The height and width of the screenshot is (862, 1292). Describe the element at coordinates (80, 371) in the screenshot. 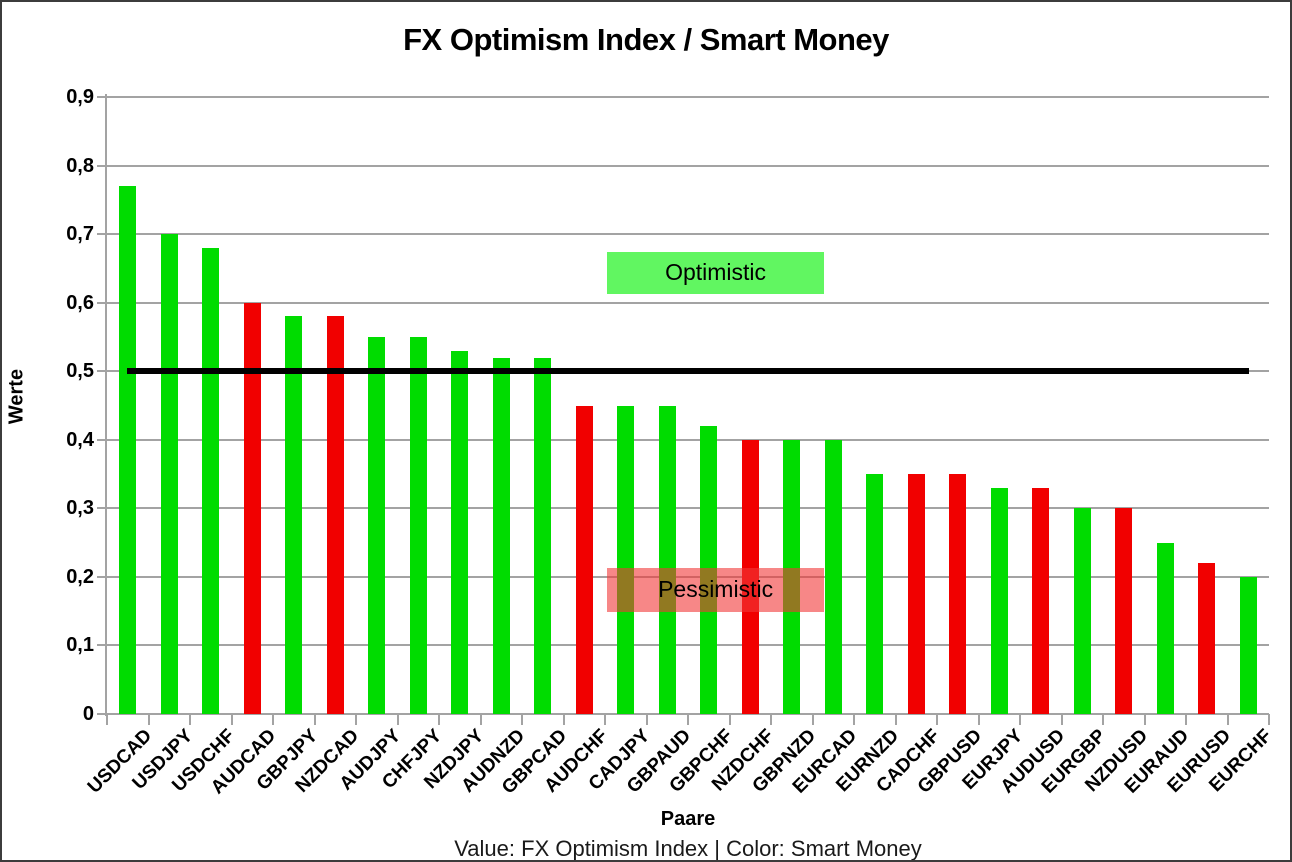

I see `y-tick-label: 0,5` at that location.